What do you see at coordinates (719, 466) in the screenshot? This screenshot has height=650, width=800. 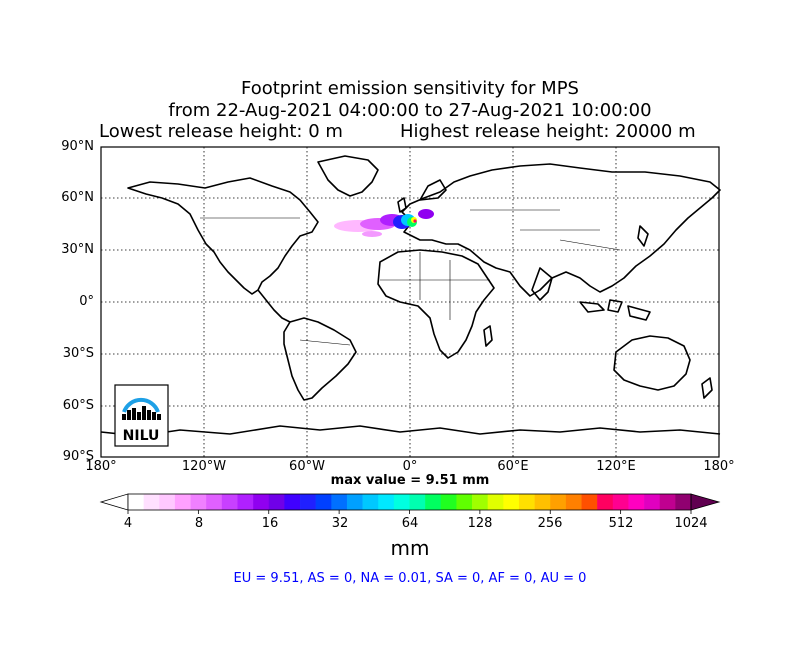 I see `lon-label-180e: 180°` at bounding box center [719, 466].